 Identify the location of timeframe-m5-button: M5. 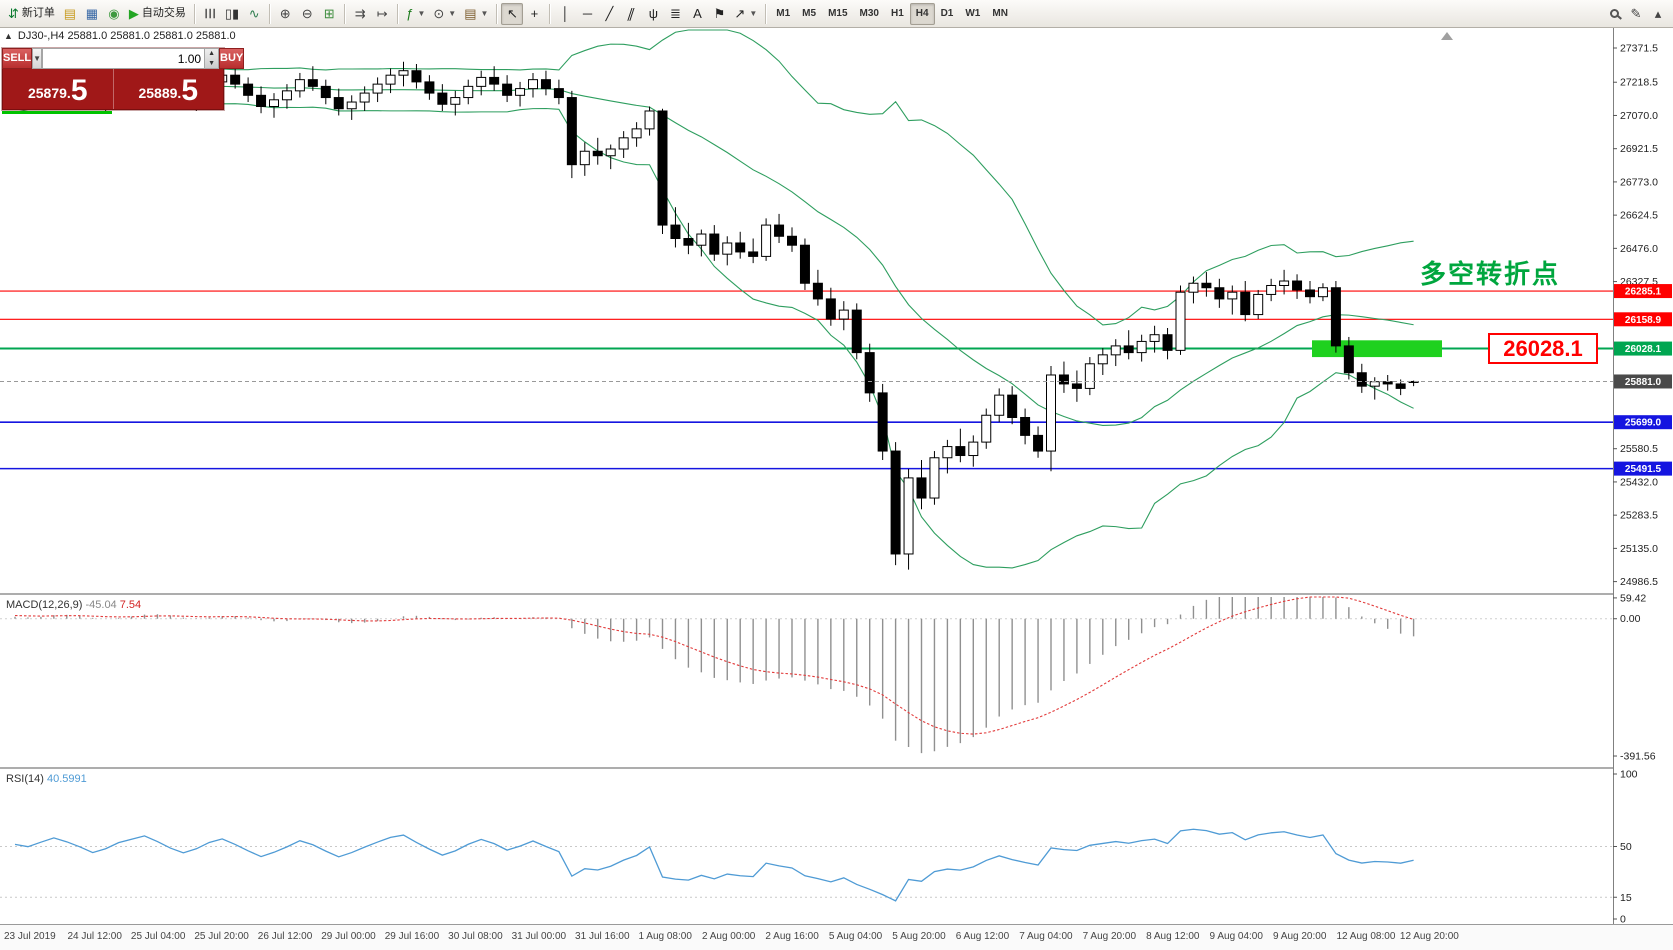
(809, 14).